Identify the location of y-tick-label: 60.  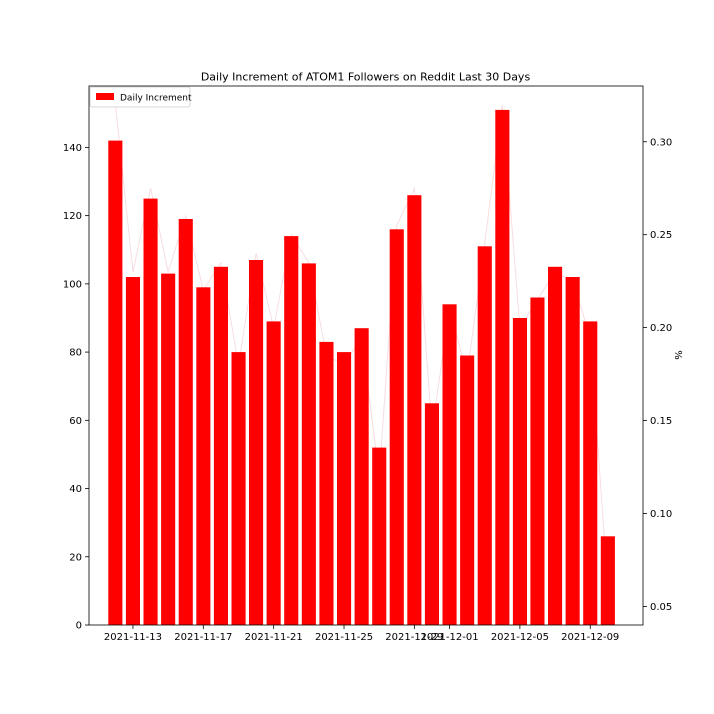
(75, 421).